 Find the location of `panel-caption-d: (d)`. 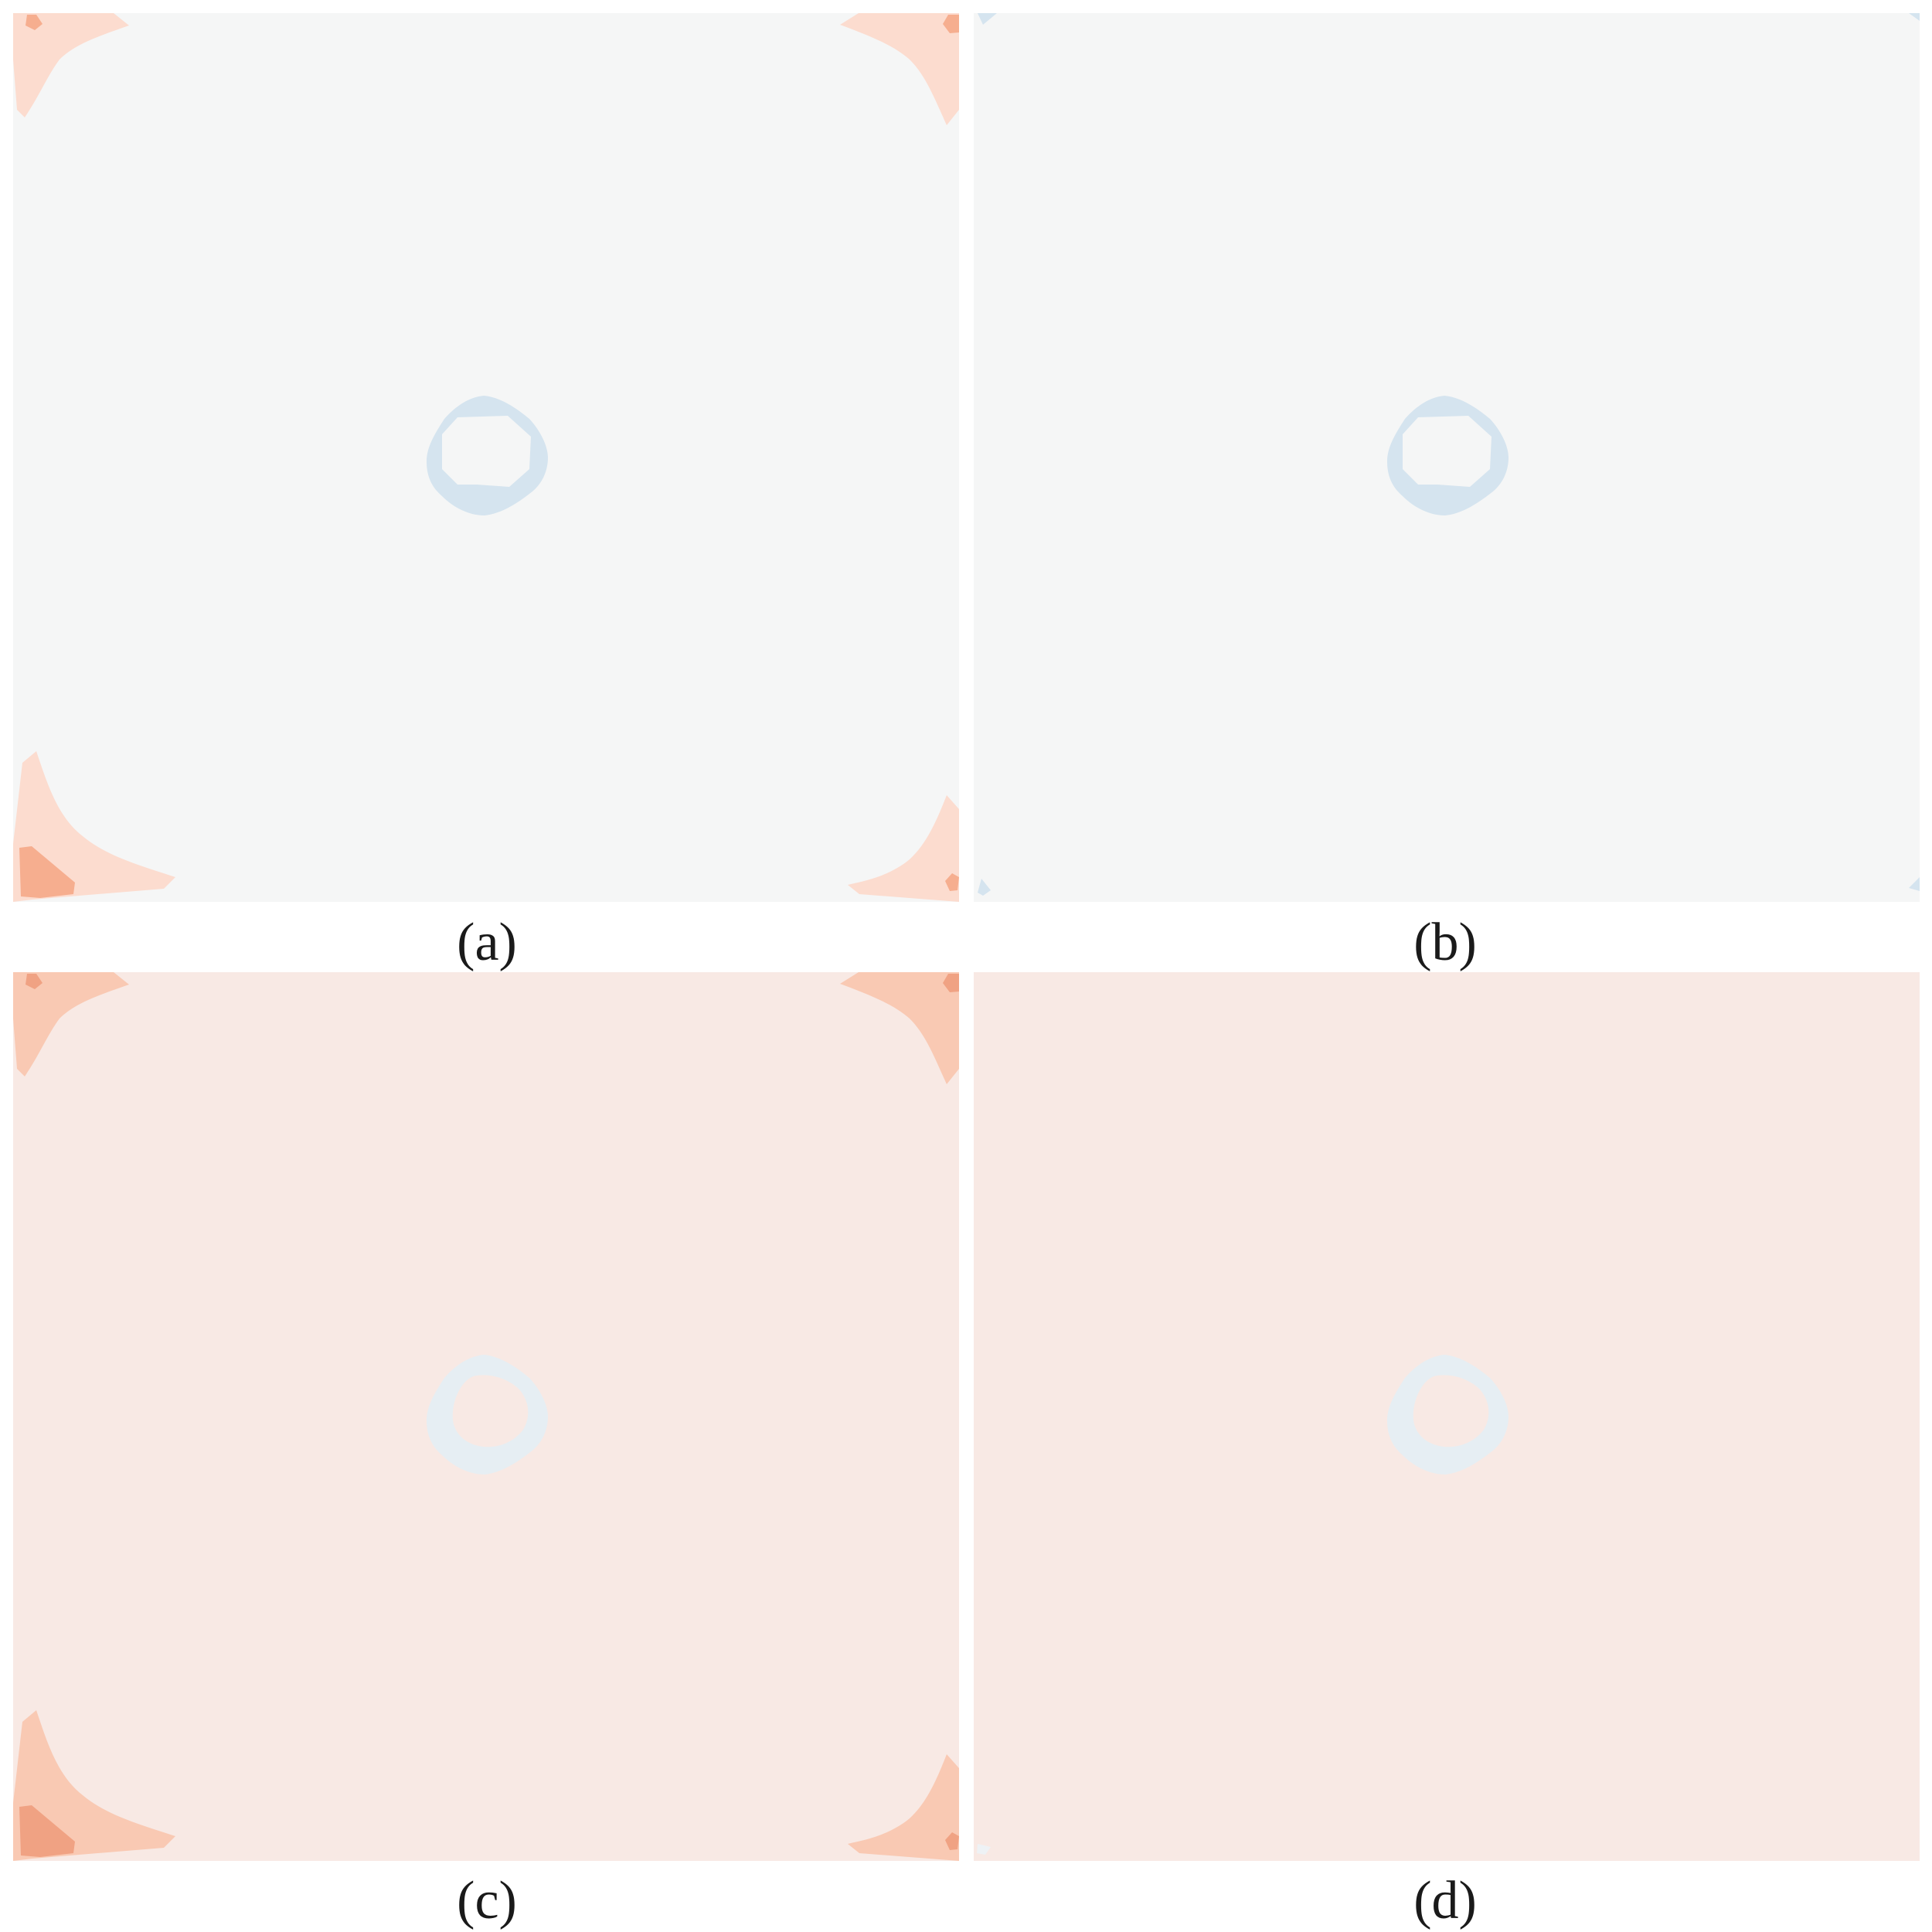

panel-caption-d: (d) is located at coordinates (1445, 1900).